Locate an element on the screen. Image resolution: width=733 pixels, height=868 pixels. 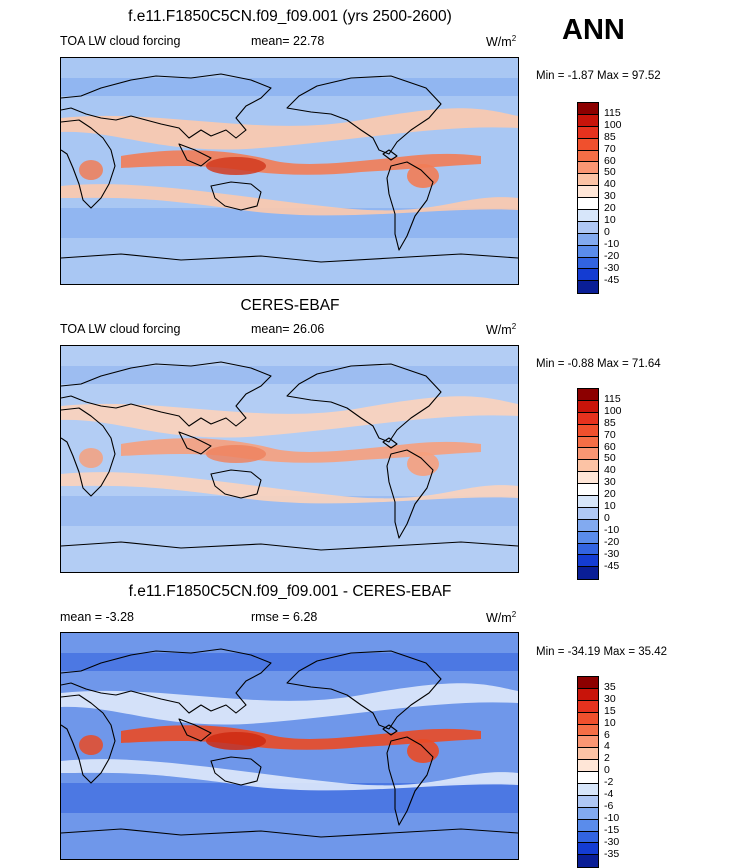
panel-mid-label: rmse = 6.28 is located at coordinates (284, 617).